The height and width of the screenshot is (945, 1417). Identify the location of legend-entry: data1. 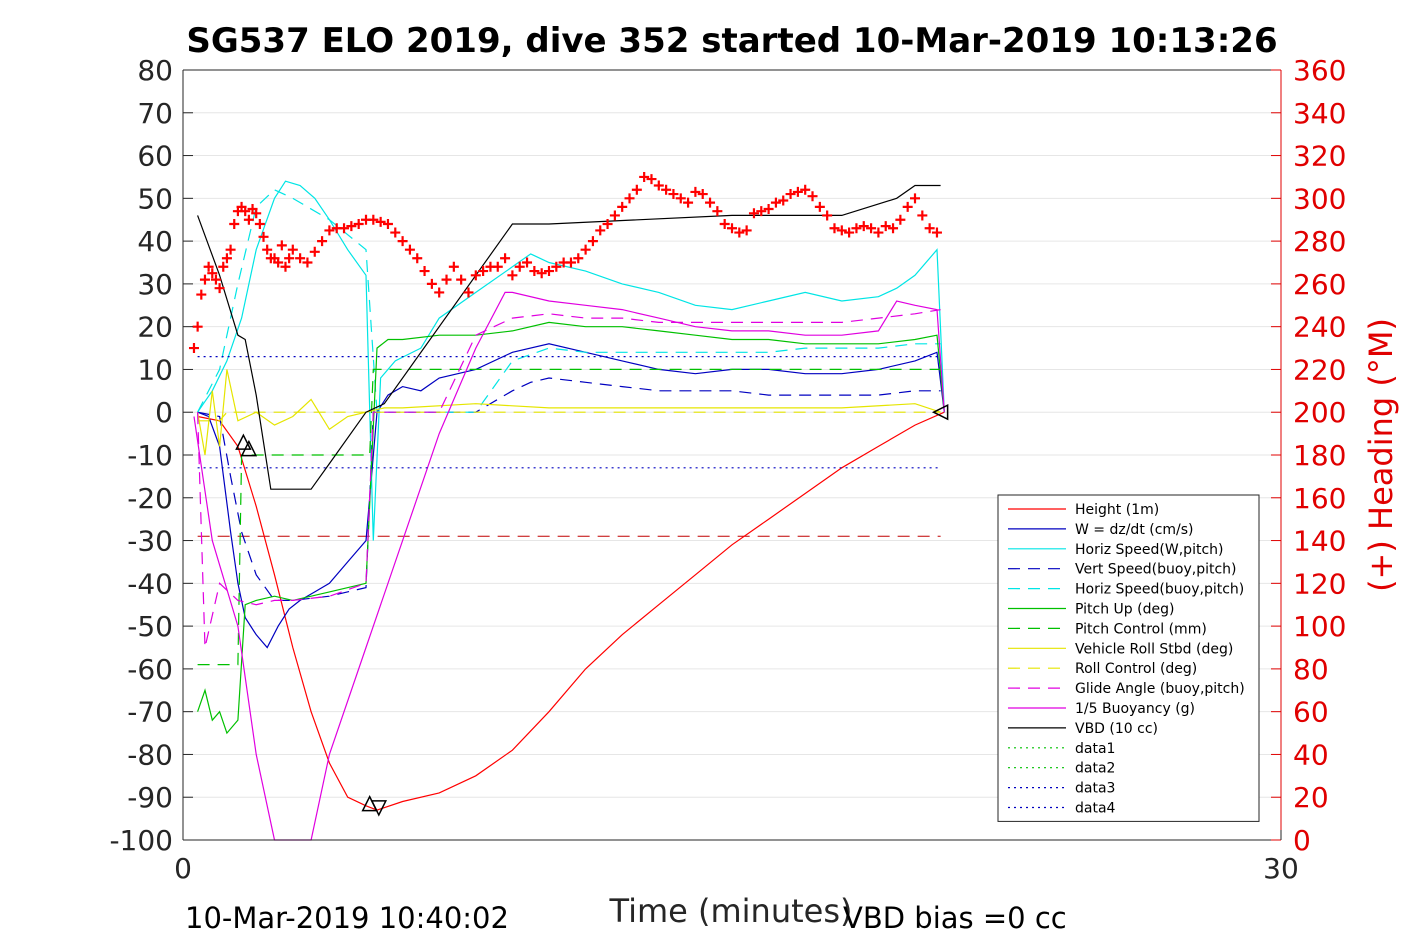
(1095, 749).